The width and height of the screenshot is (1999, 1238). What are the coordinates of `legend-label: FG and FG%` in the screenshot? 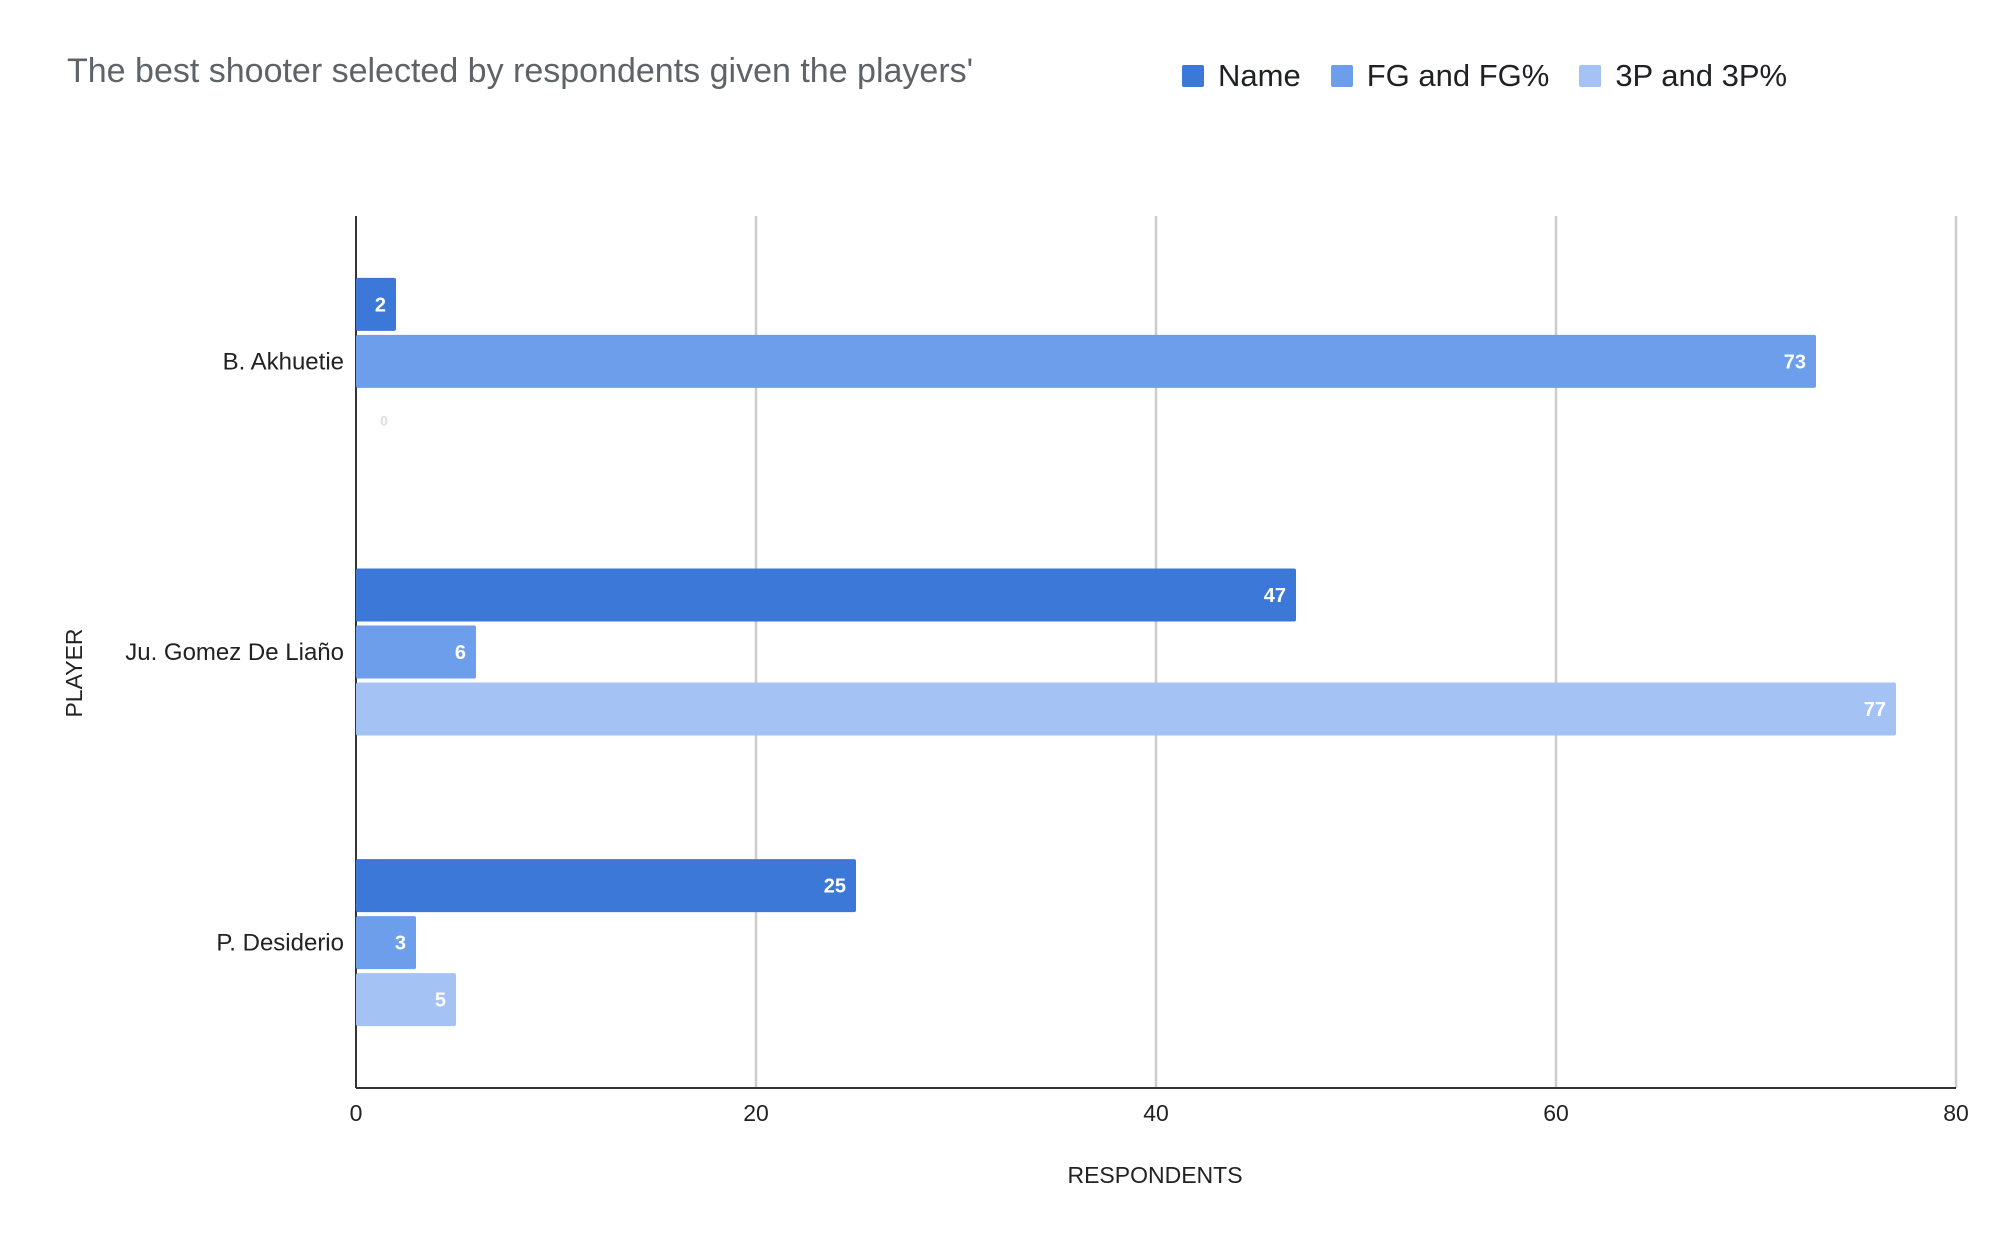 It's located at (1458, 75).